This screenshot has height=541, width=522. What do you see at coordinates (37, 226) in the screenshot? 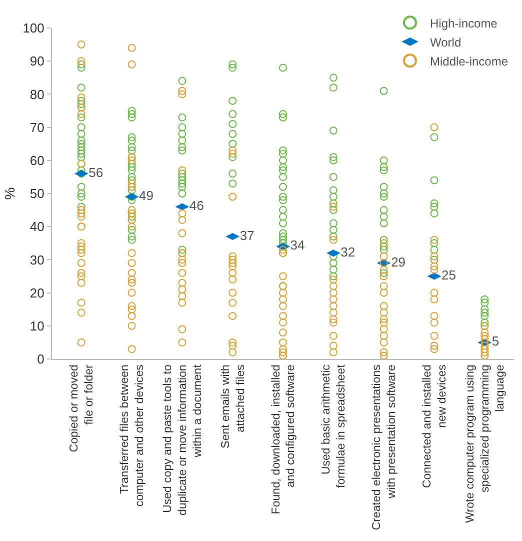
I see `y-tick-label: 40` at bounding box center [37, 226].